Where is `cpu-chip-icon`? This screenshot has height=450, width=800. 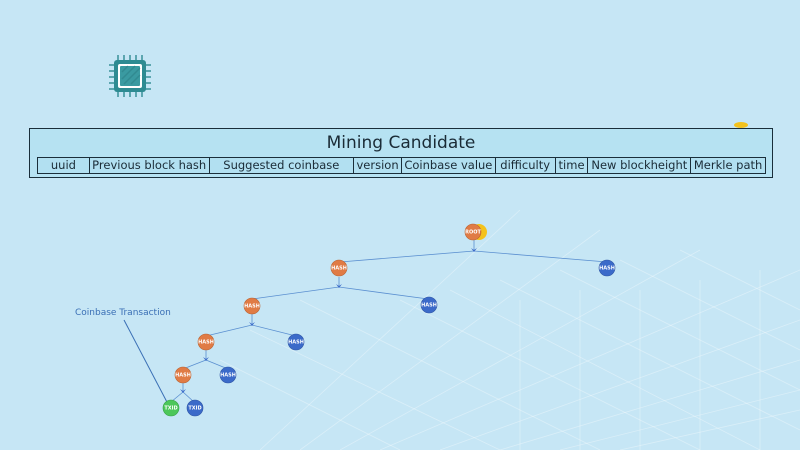 cpu-chip-icon is located at coordinates (130, 76).